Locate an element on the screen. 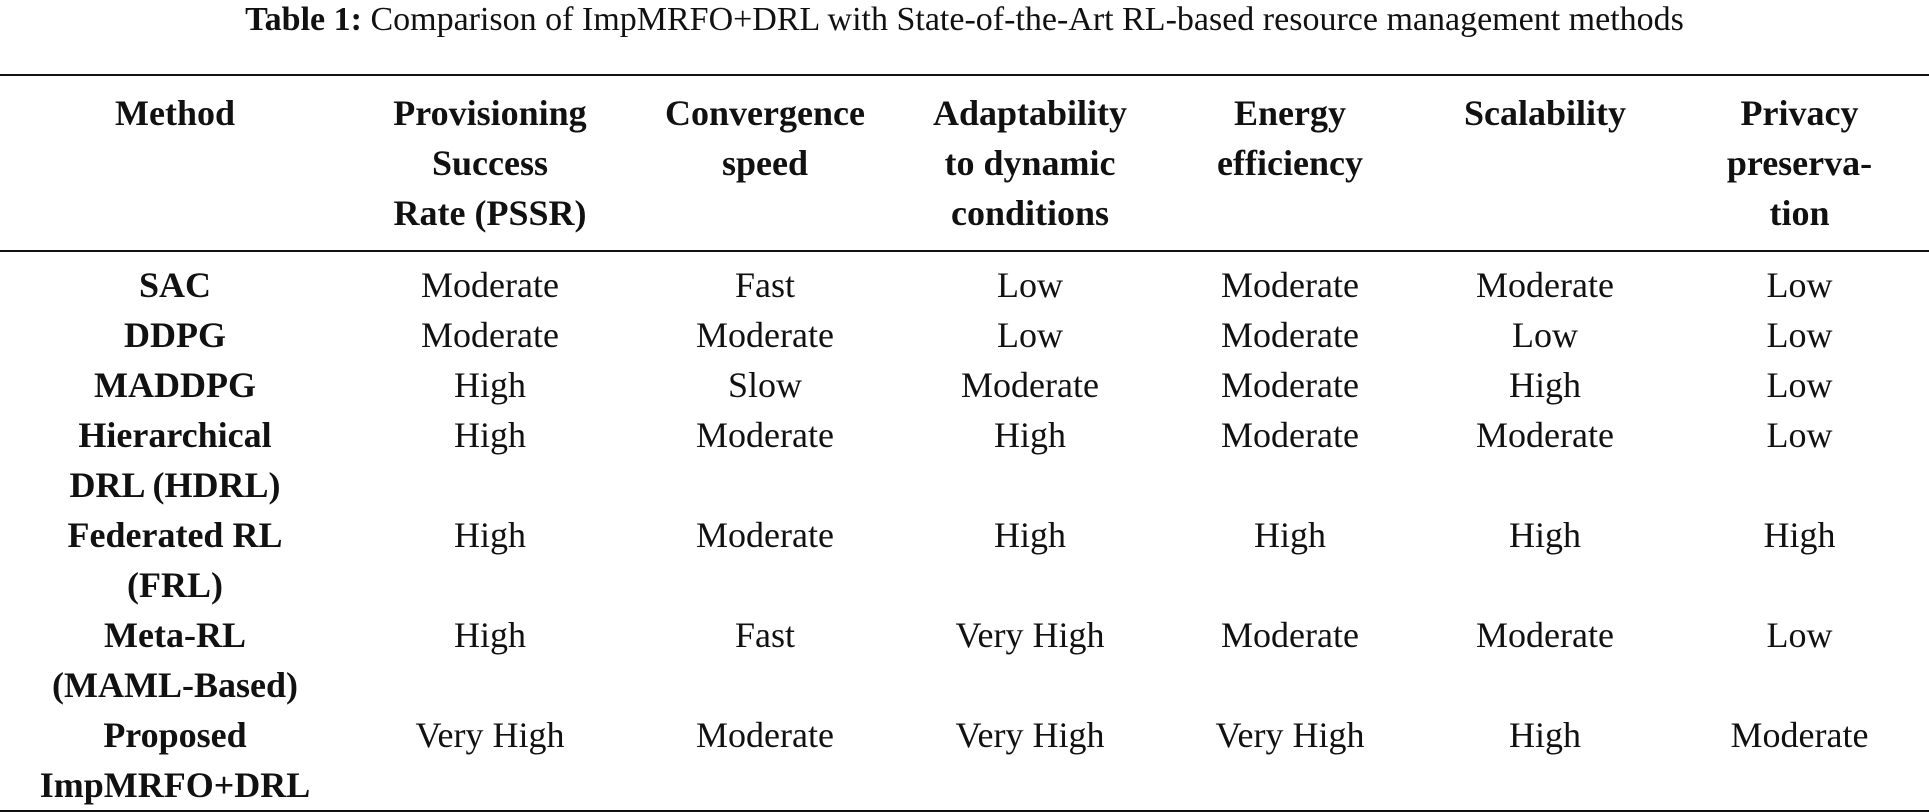  column-header-adaptability: Adaptability to dynamic conditions is located at coordinates (1030, 163).